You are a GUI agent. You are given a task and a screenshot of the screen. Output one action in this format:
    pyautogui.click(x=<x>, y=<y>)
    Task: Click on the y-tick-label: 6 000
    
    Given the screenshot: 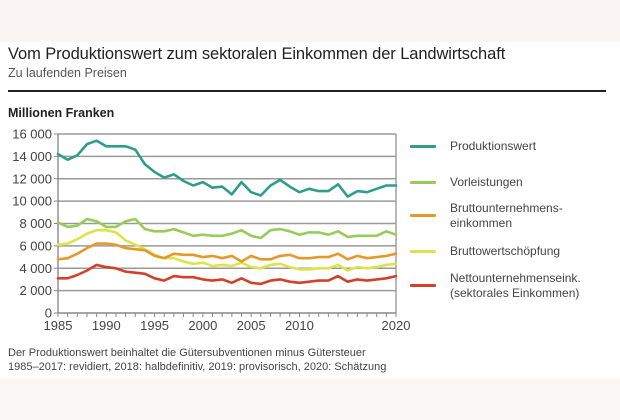 What is the action you would take?
    pyautogui.click(x=35, y=245)
    